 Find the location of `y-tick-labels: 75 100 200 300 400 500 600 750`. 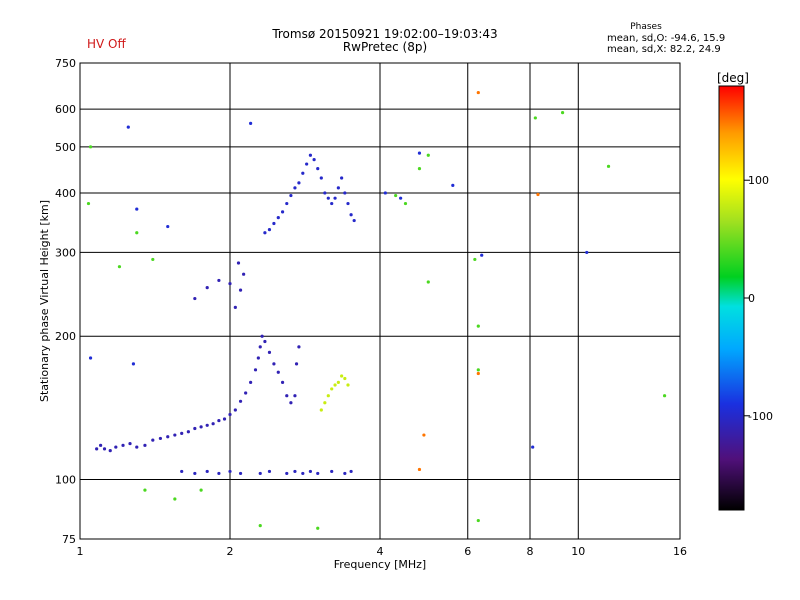

y-tick-labels: 75 100 200 300 400 500 600 750 is located at coordinates (65, 301).